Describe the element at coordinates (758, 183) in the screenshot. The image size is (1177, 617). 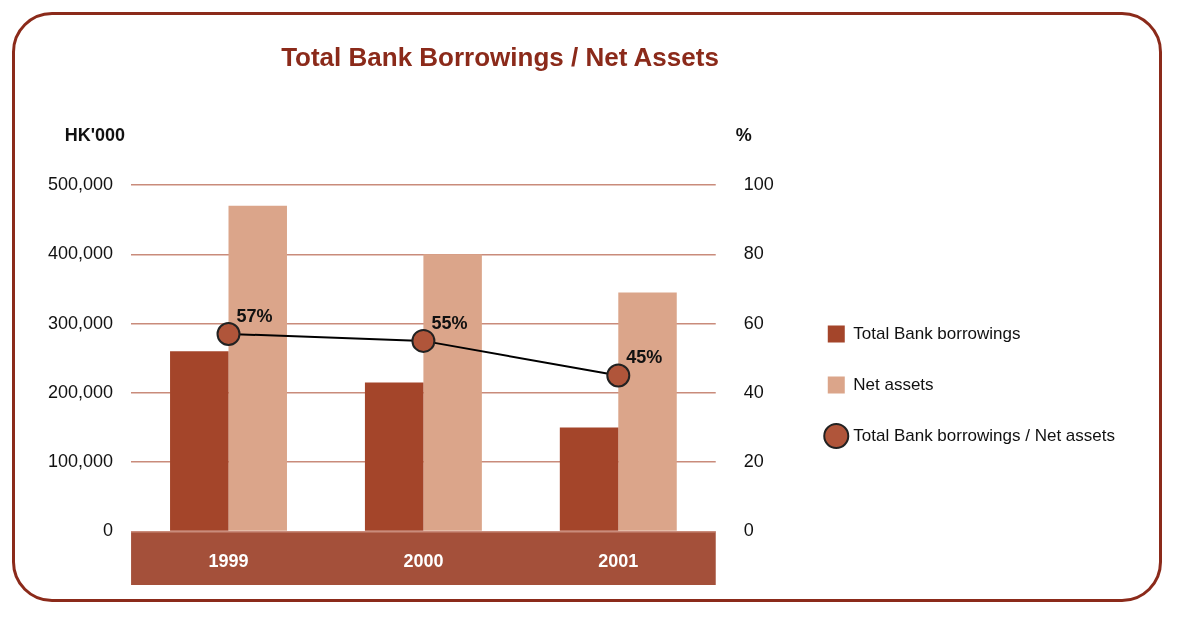
I see `y2-tick-label: 100` at that location.